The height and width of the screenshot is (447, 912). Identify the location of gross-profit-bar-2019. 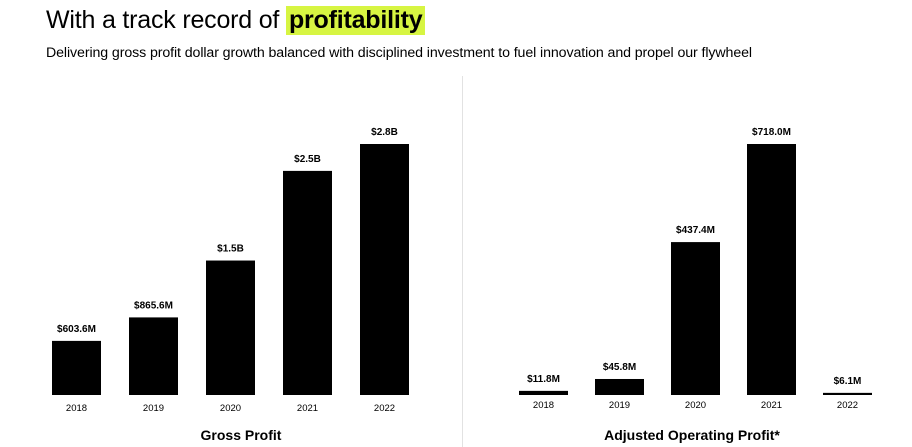
(153, 356).